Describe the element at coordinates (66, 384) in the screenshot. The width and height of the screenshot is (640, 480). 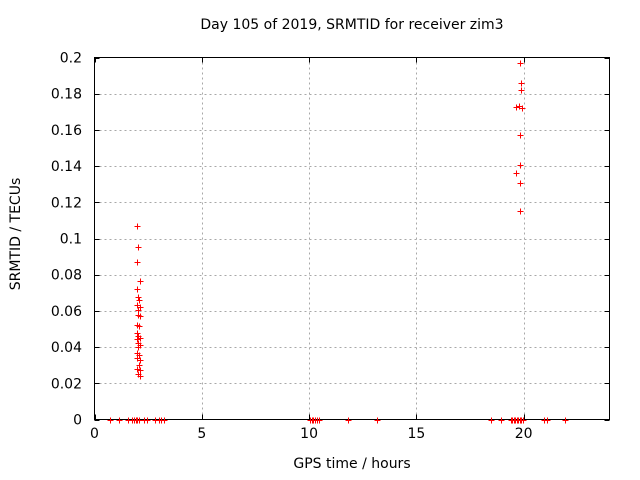
I see `y-tick-label: 0.02` at that location.